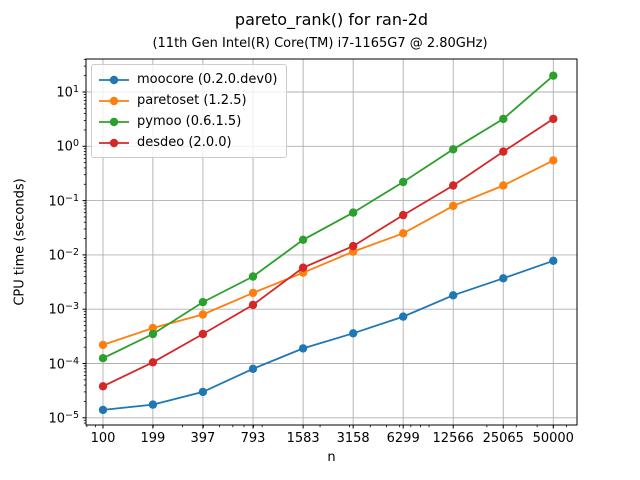 This screenshot has width=640, height=480. Describe the element at coordinates (63, 200) in the screenshot. I see `y-tick-label: 10⁻¹` at that location.